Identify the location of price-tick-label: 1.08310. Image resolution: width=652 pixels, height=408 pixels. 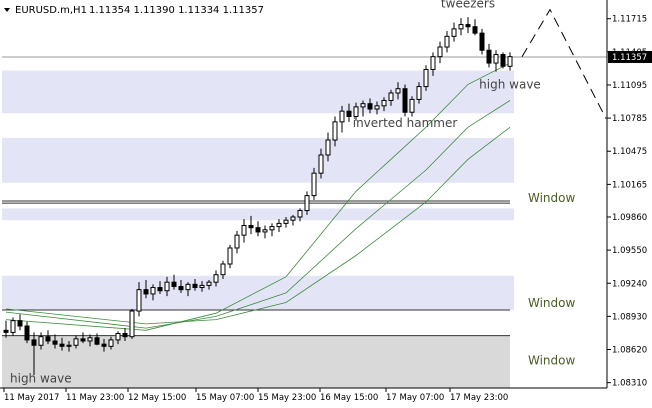
(629, 384).